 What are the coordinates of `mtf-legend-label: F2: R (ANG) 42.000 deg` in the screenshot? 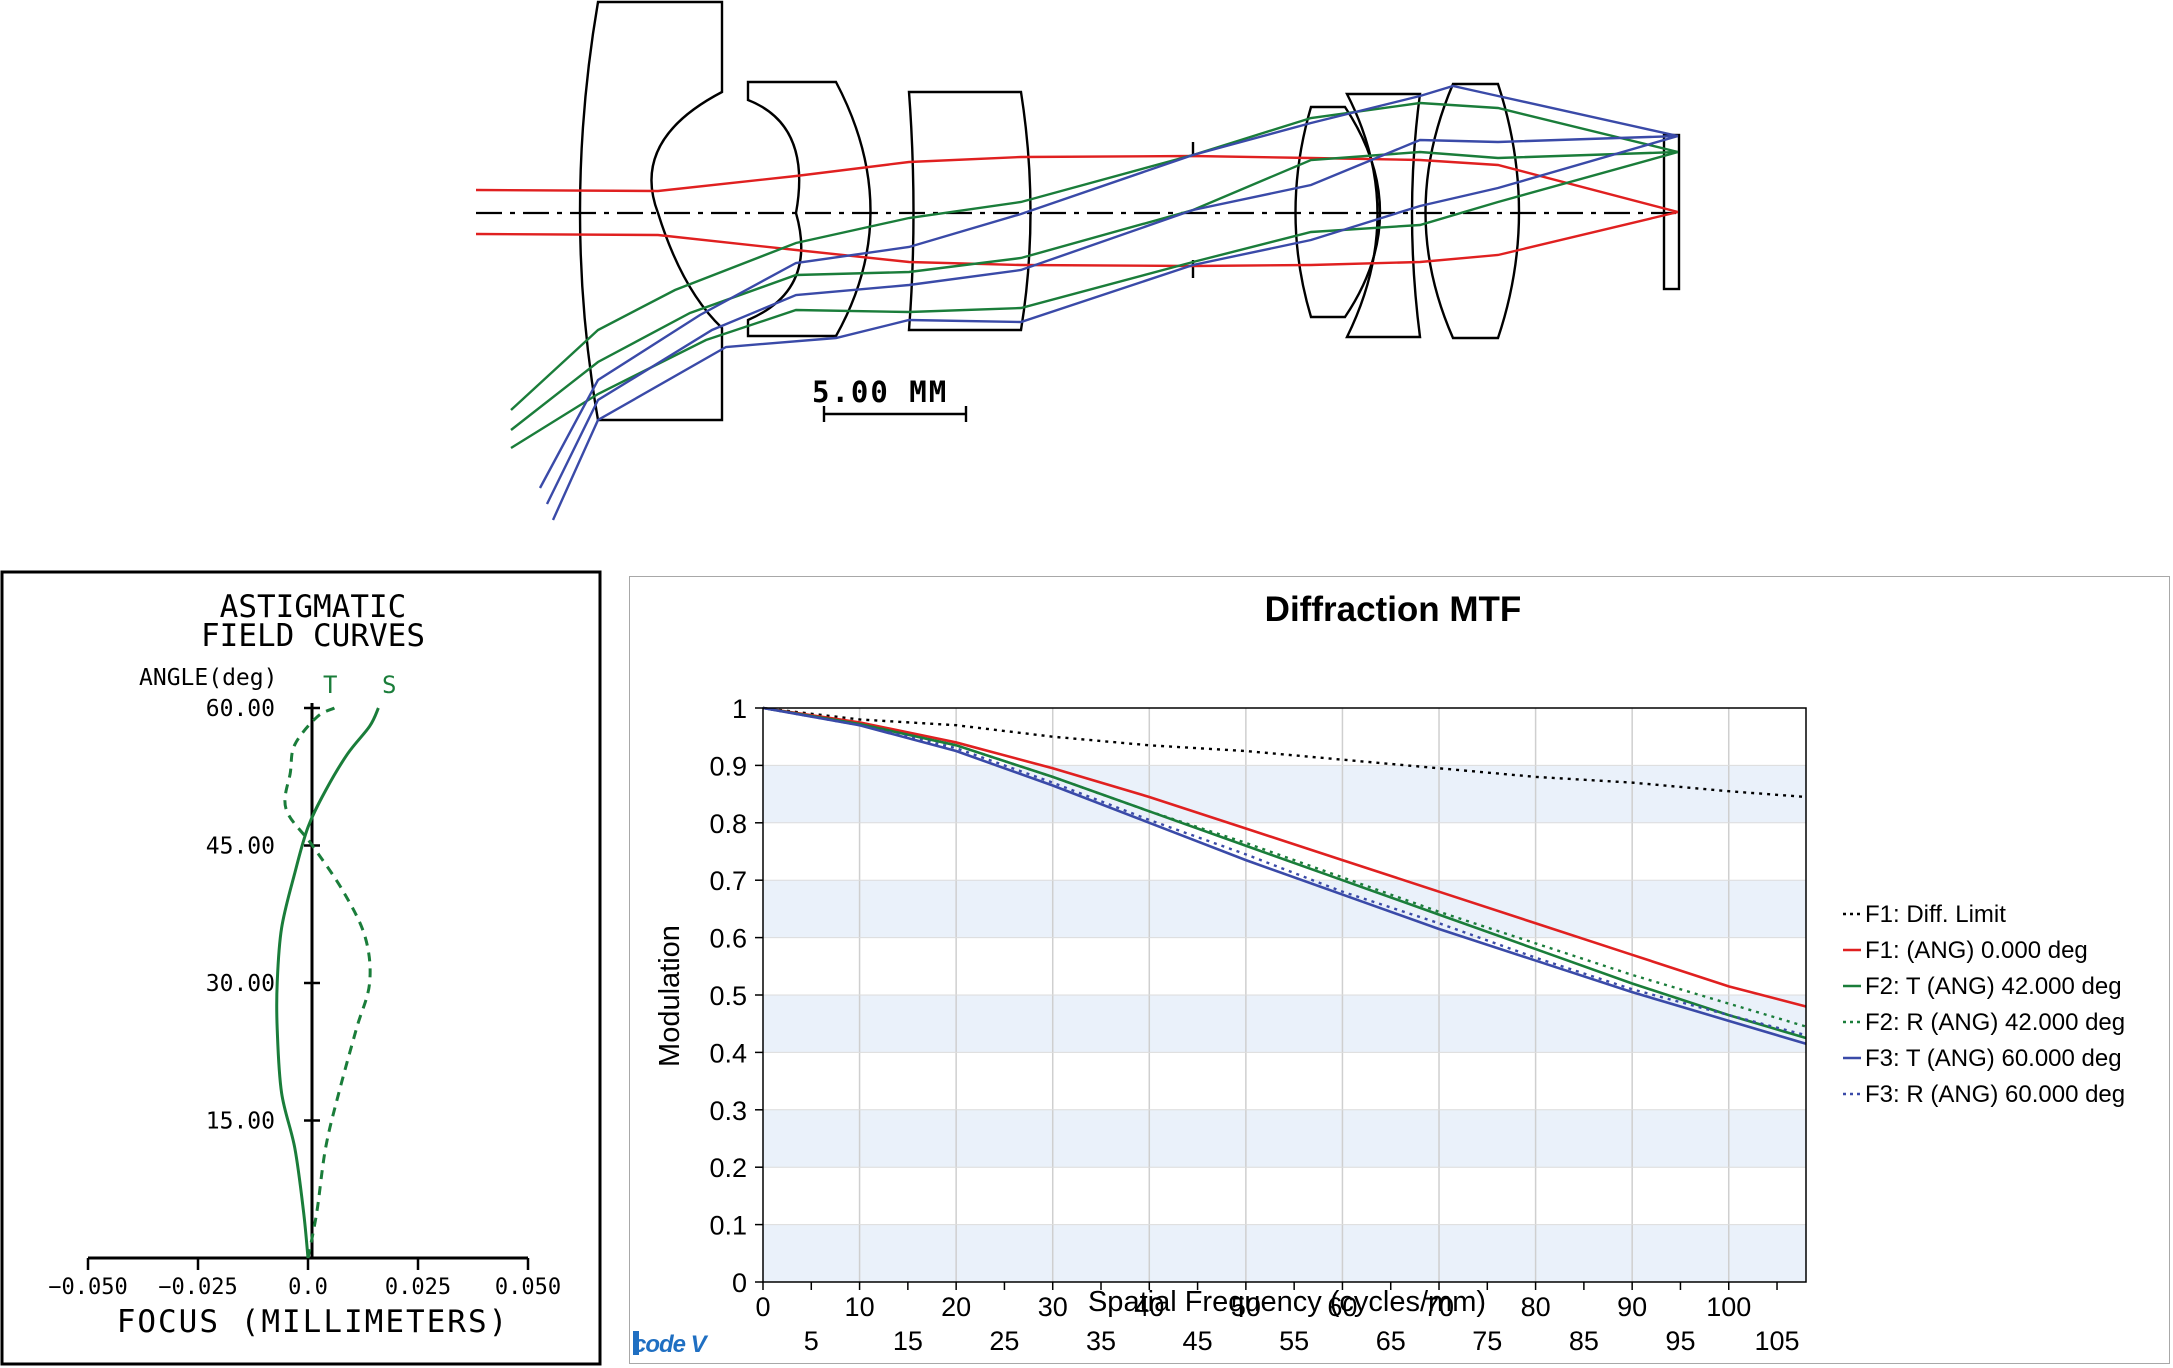 It's located at (1995, 1022).